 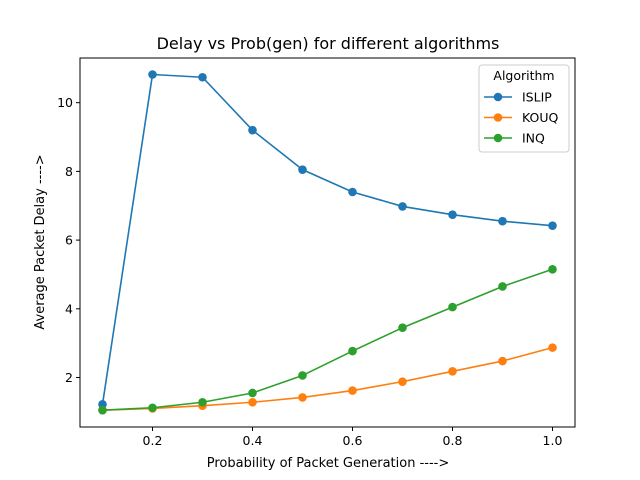 I want to click on x-axis-label: Probability of Packet Generation ---->, so click(x=328, y=463).